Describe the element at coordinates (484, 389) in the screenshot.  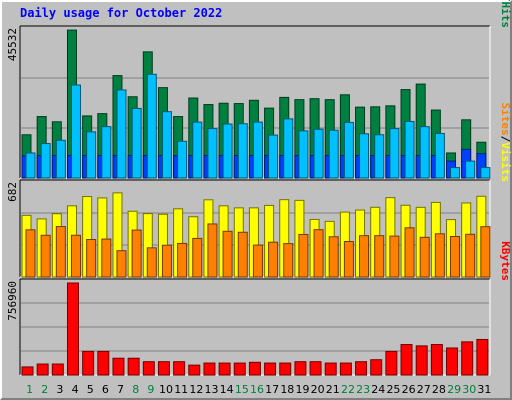
I see `day-label-31: 31` at that location.